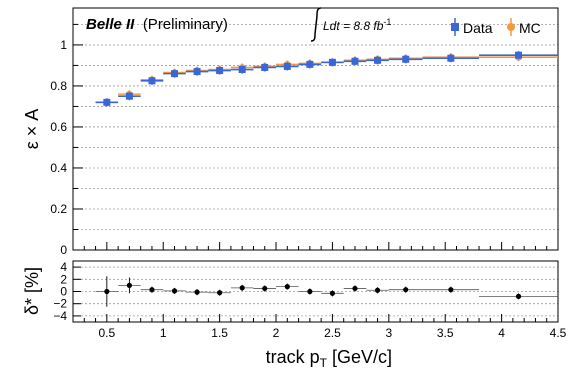  What do you see at coordinates (324, 363) in the screenshot?
I see `x-axis-title-sub: T` at bounding box center [324, 363].